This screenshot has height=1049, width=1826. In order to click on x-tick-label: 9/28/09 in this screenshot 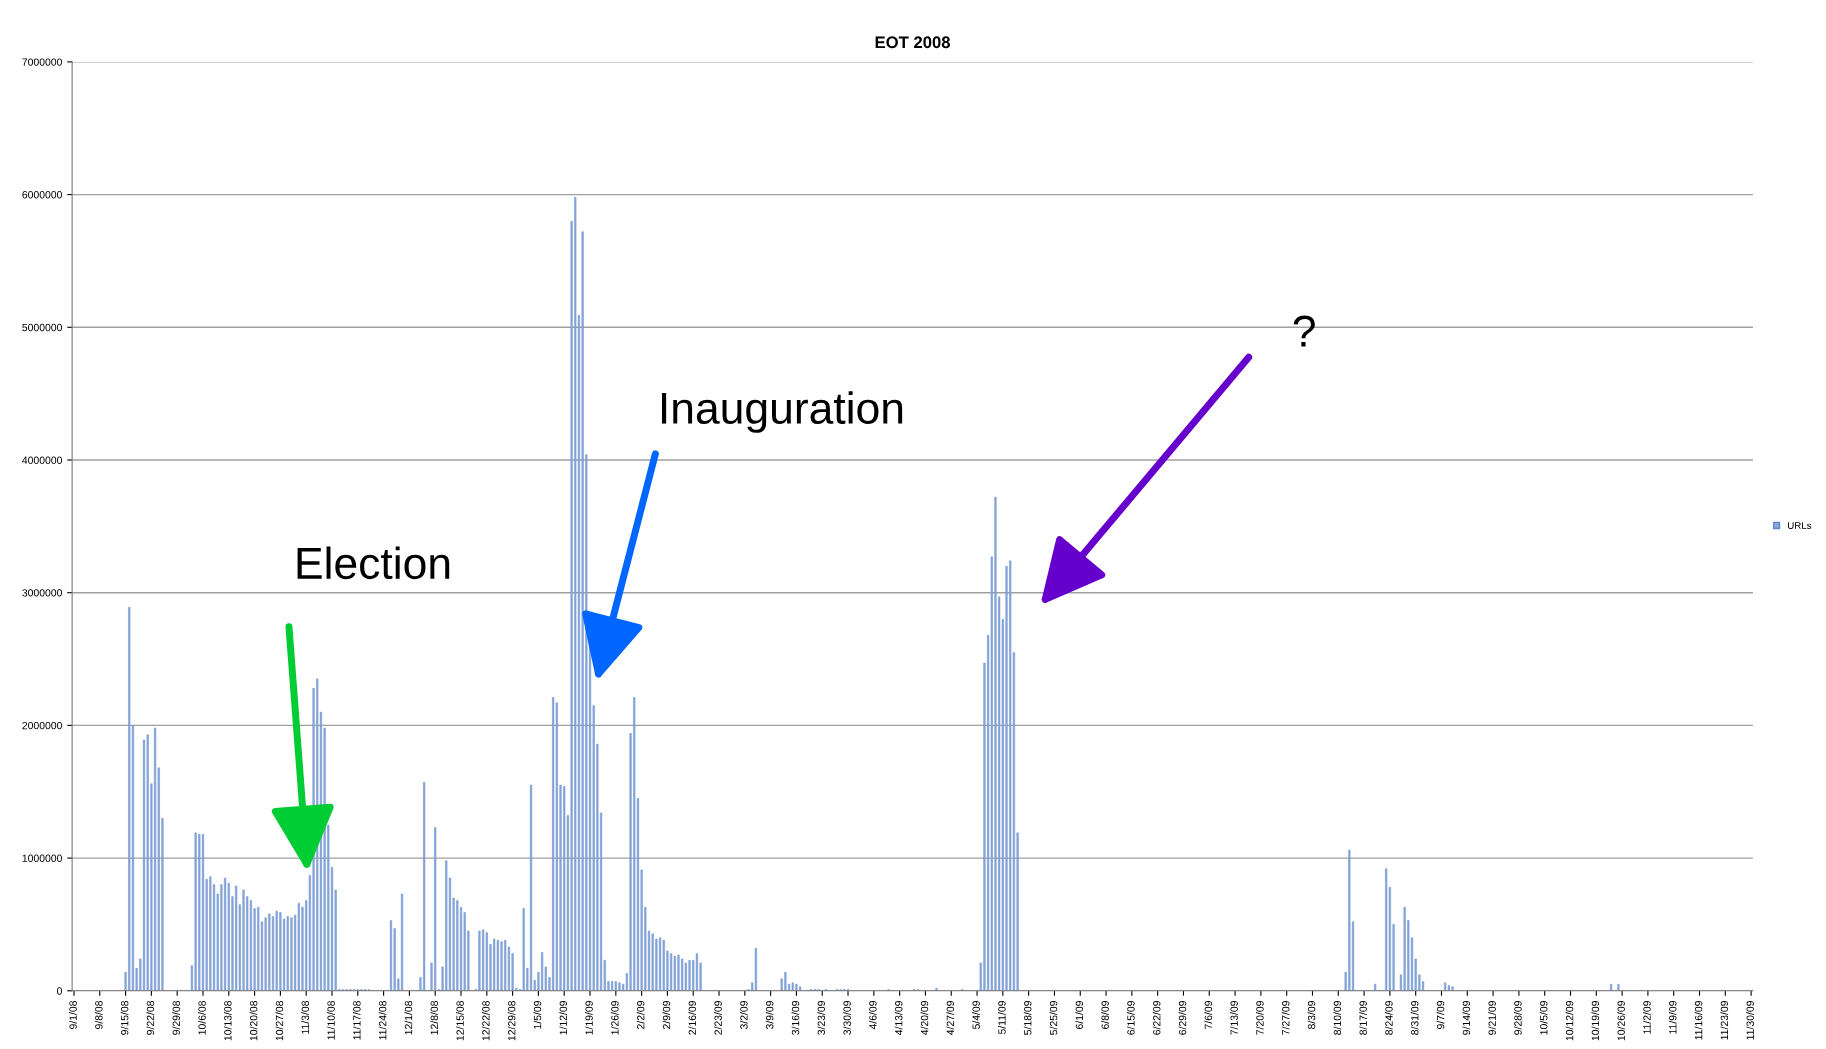, I will do `click(1518, 1017)`.